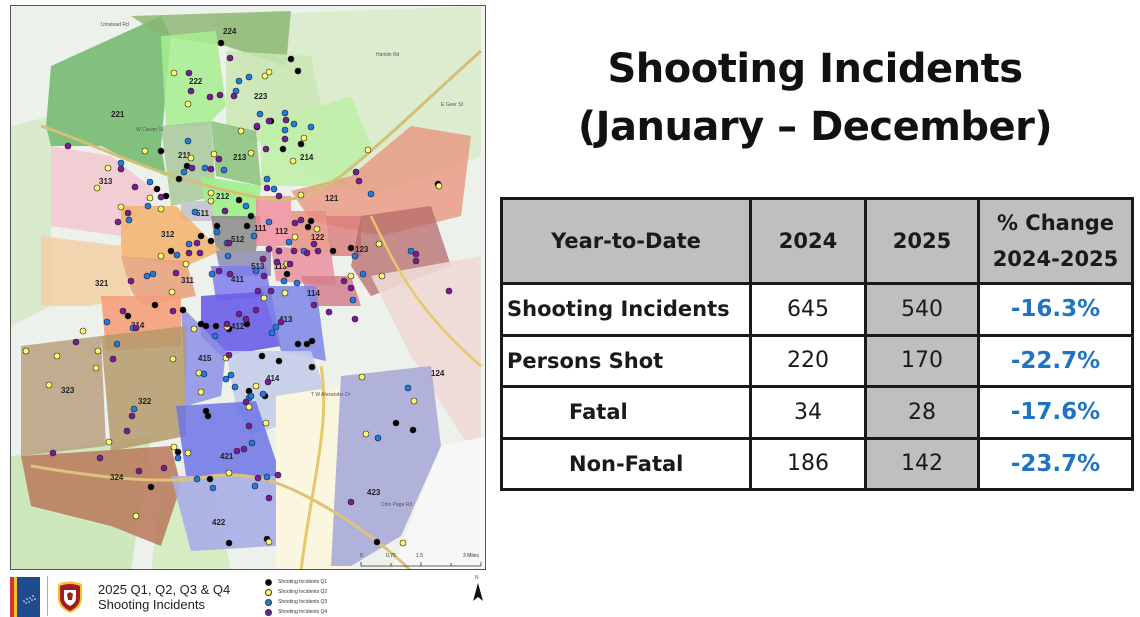  I want to click on header-2024: 2024, so click(808, 241).